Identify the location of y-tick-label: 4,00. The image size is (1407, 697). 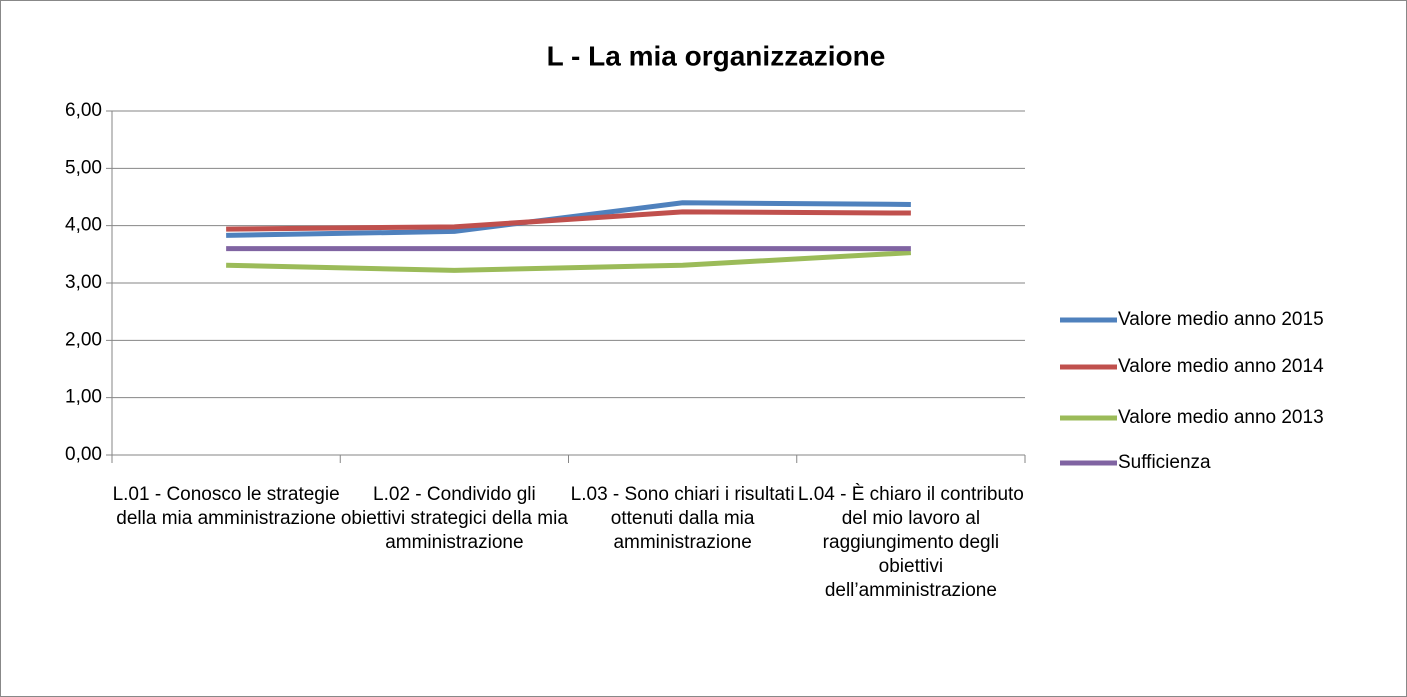
(83, 225).